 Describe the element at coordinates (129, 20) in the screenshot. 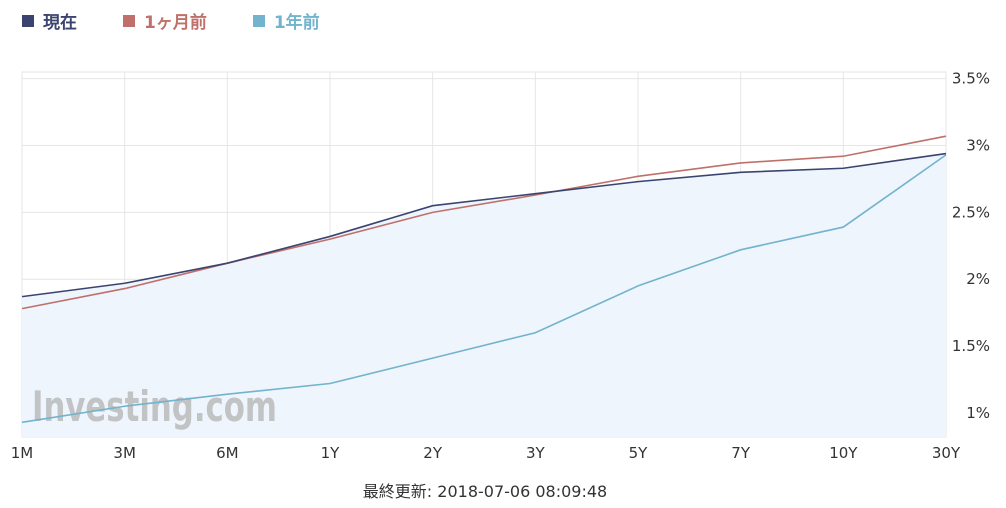

I see `legend-swatch-1month` at that location.